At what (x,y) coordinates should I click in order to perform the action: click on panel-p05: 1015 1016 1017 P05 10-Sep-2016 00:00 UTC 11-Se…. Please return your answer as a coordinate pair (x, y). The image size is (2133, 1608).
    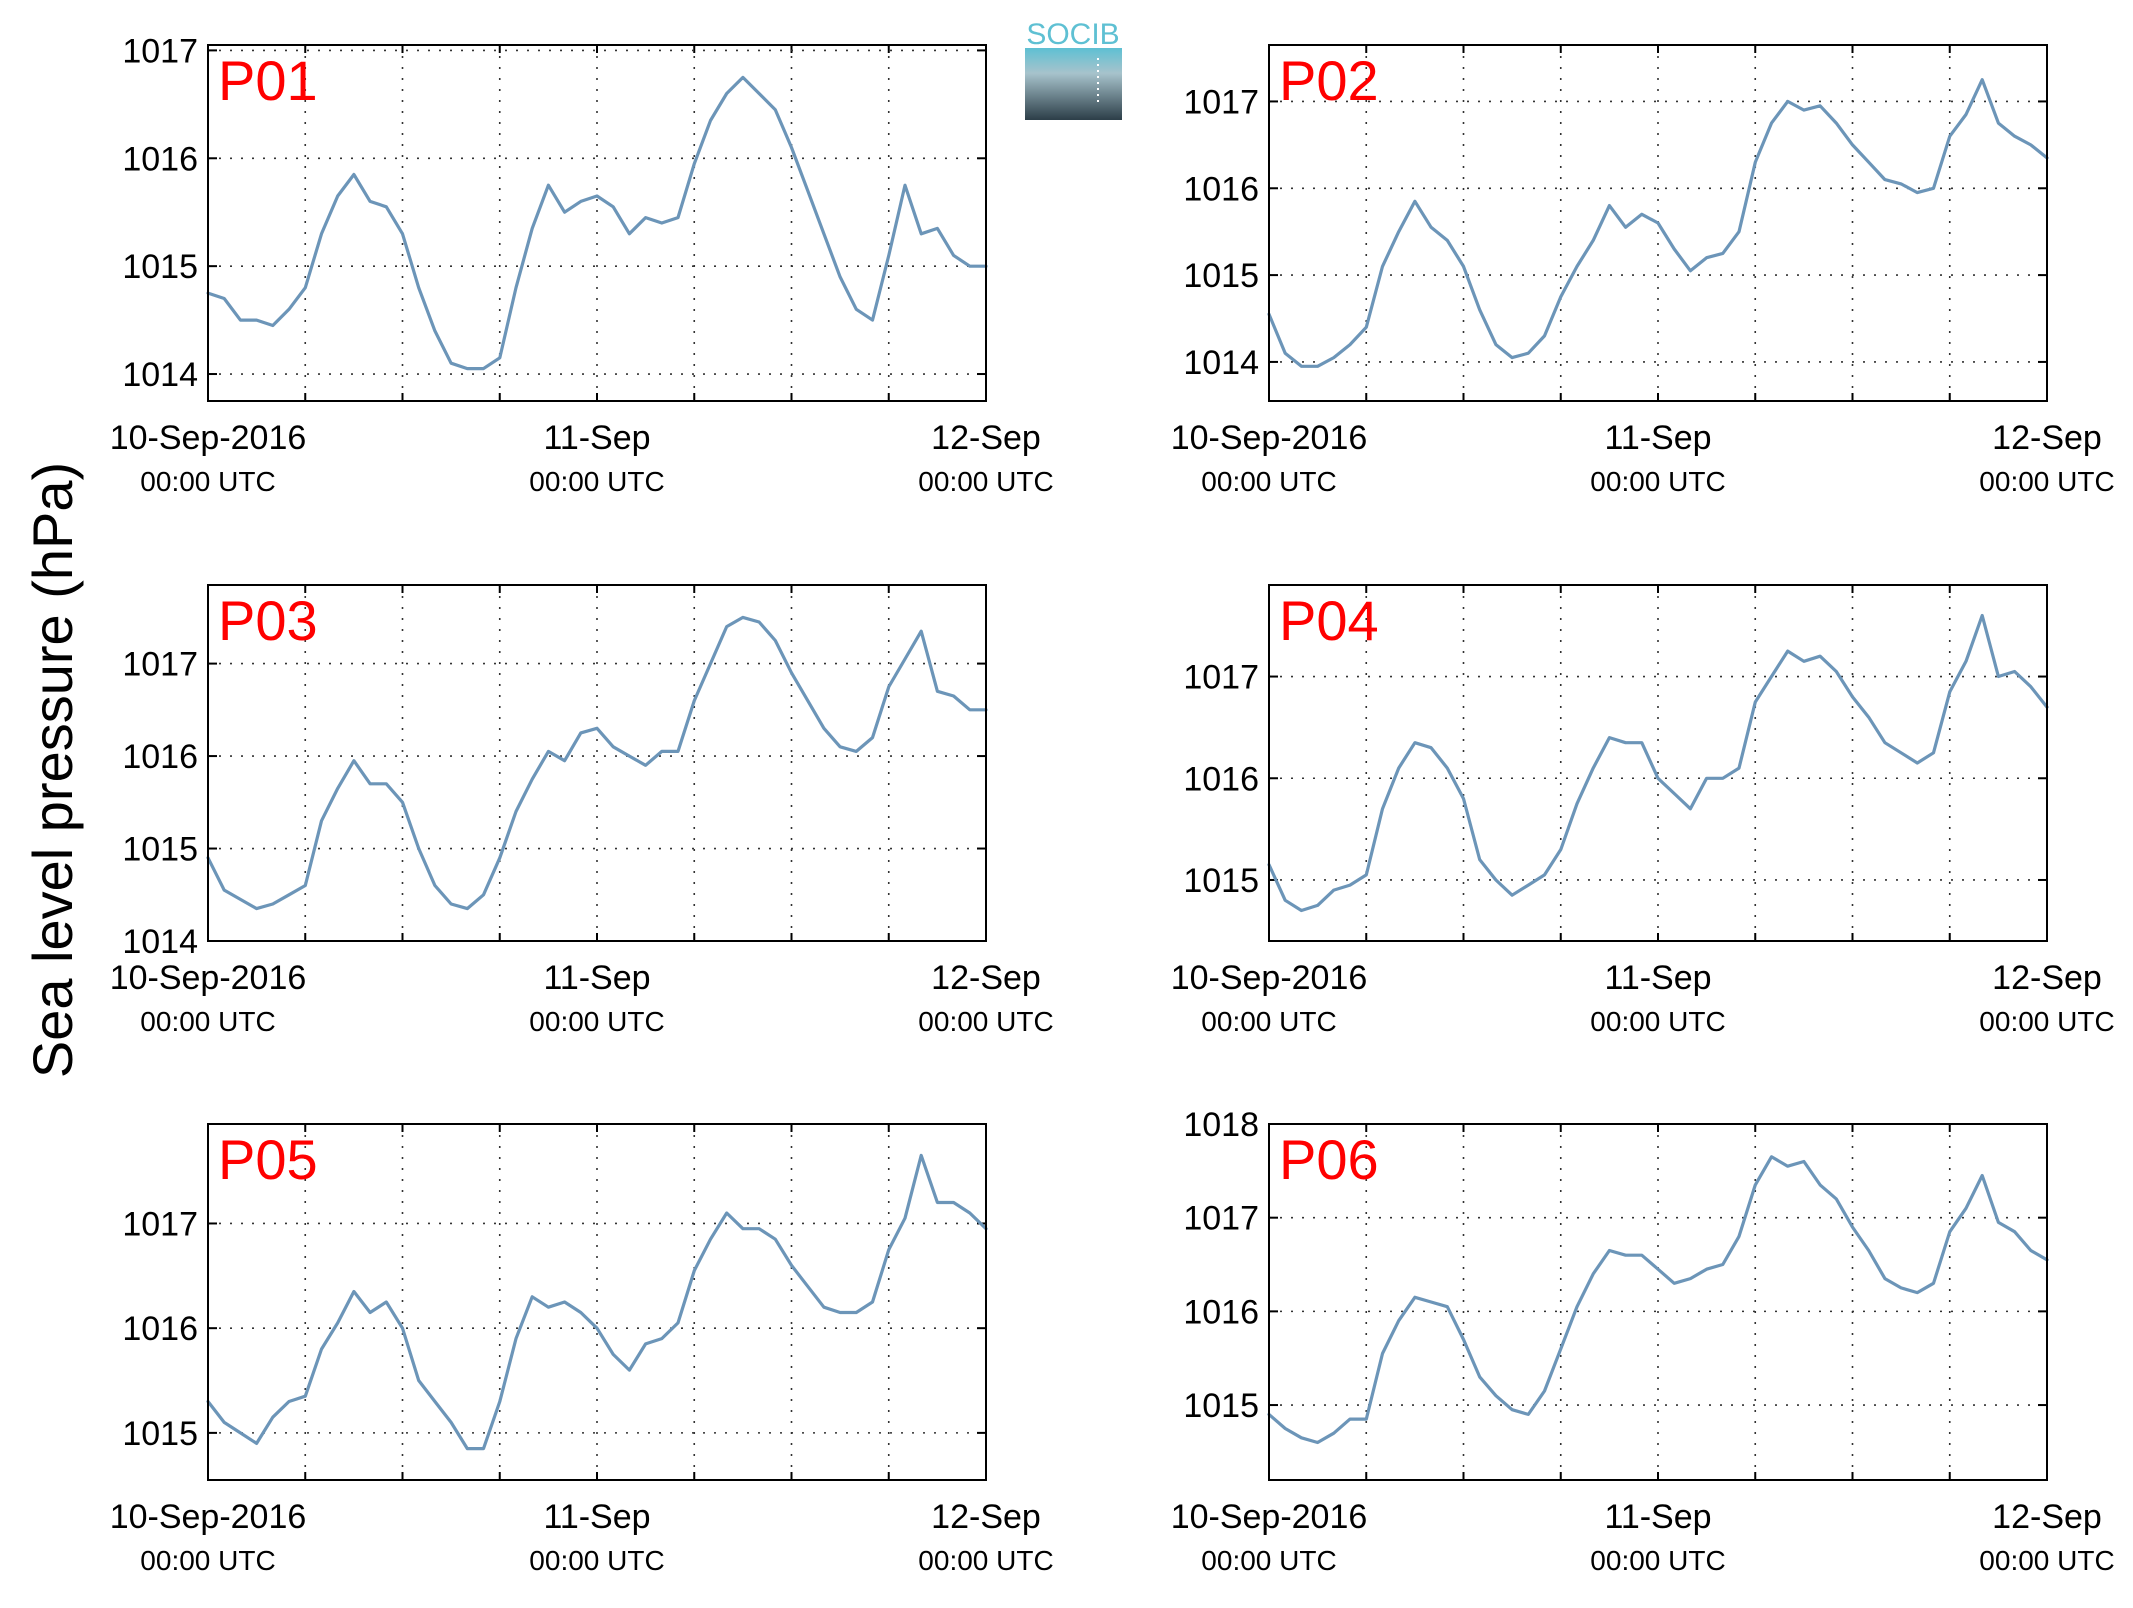
    Looking at the image, I should click on (582, 1349).